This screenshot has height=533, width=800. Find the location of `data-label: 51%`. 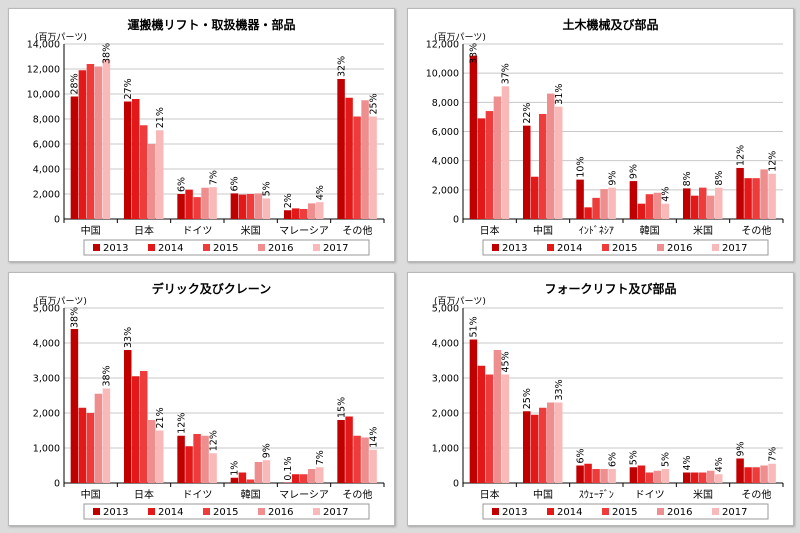

data-label: 51% is located at coordinates (474, 326).